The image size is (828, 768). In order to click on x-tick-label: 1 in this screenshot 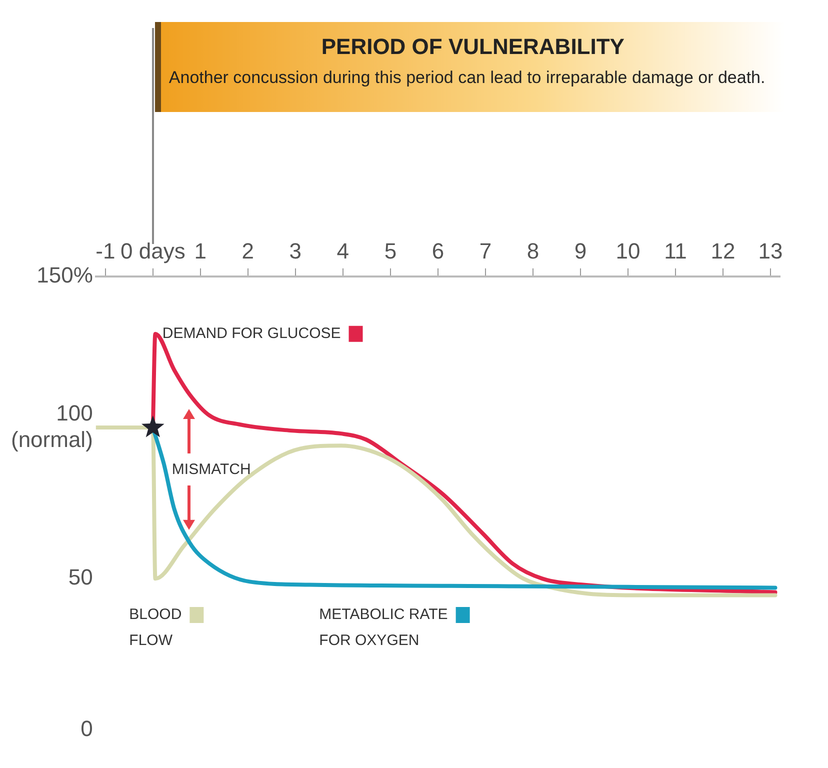, I will do `click(200, 251)`.